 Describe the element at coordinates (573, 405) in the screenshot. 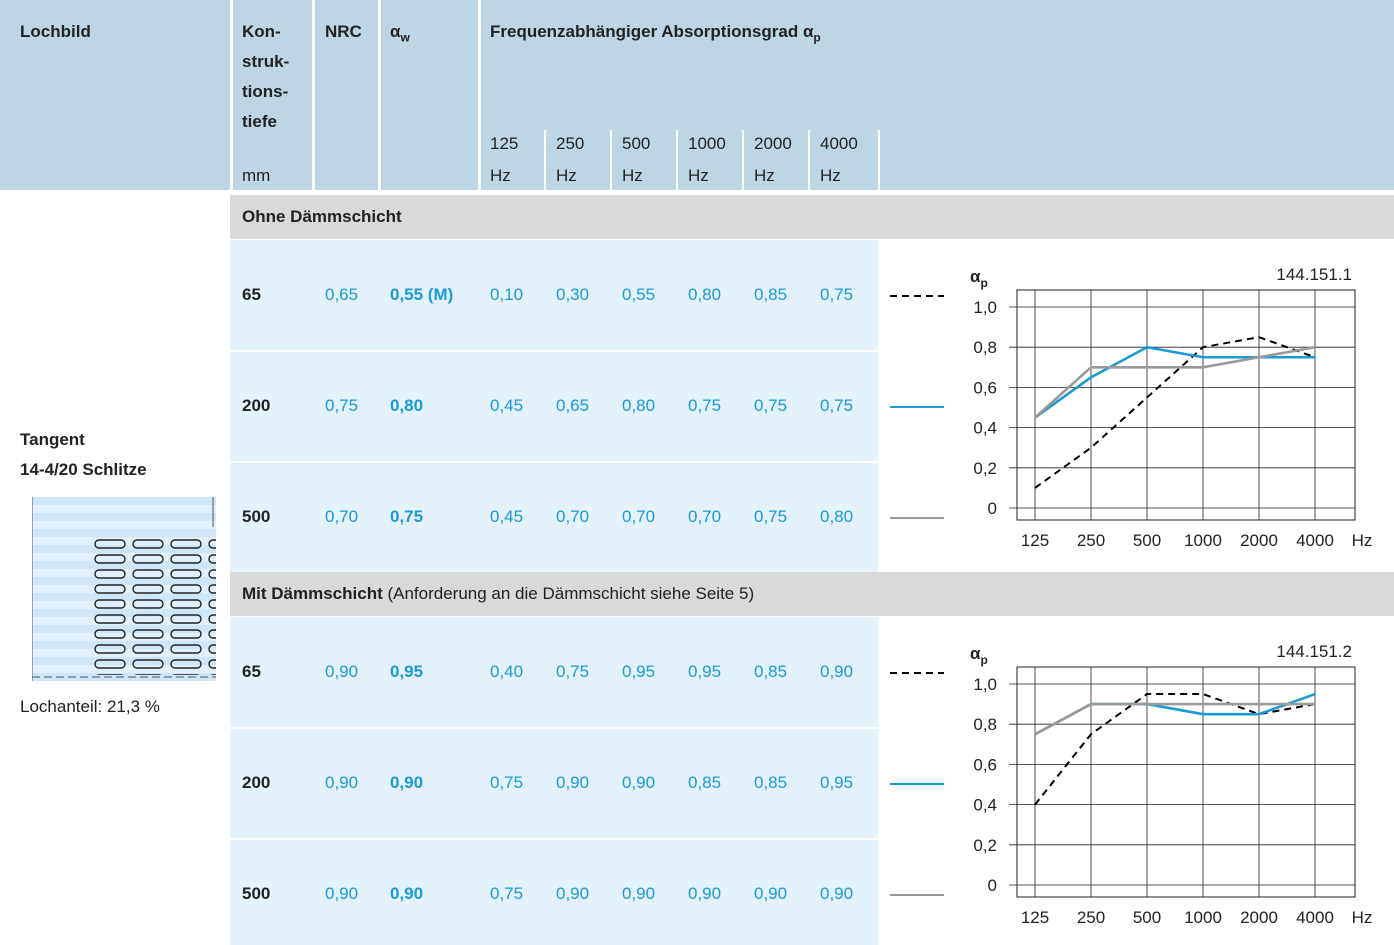

I see `row-value: 0,65` at that location.